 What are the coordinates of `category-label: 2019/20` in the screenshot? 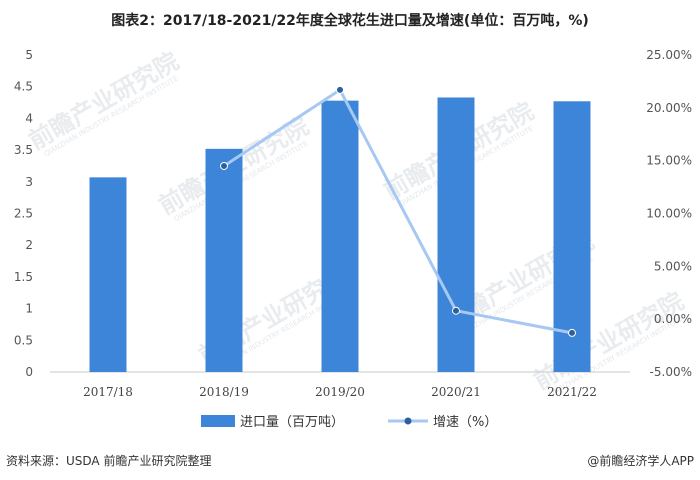 It's located at (340, 392).